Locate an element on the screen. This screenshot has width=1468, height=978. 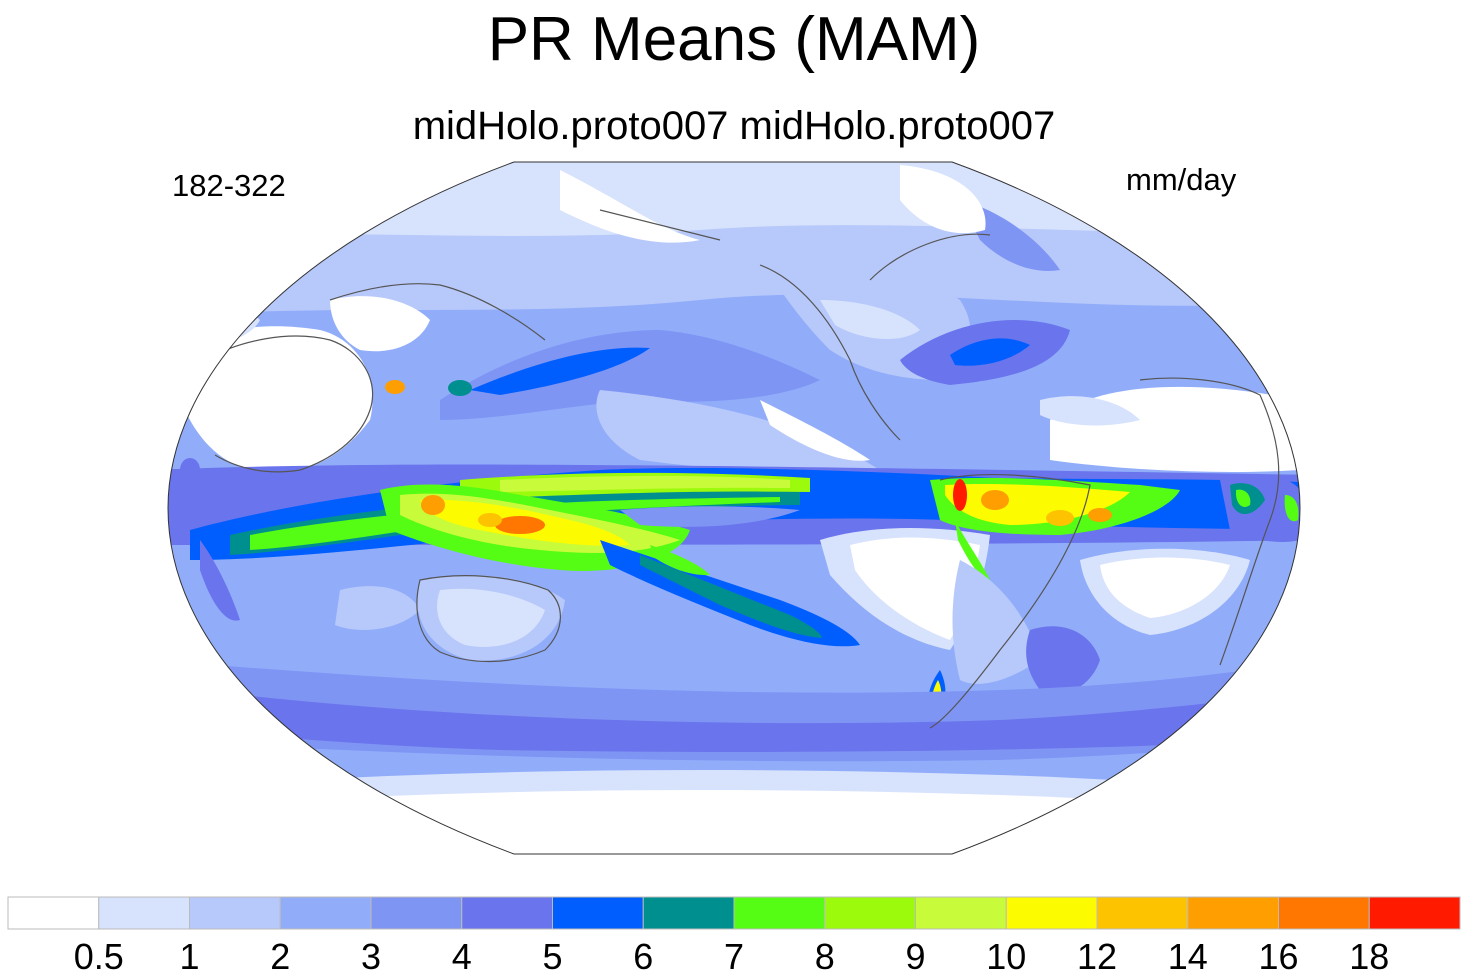
south-atlantic-dry is located at coordinates (1165, 587).